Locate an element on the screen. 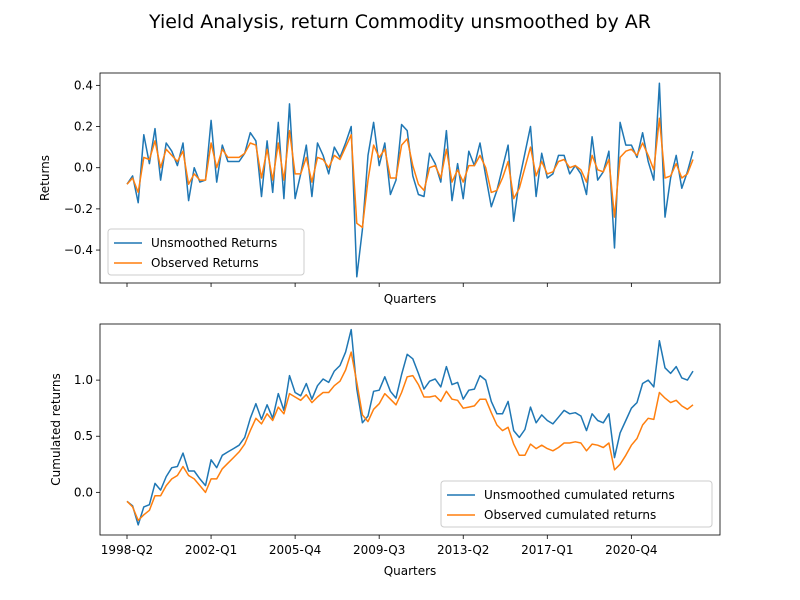 Image resolution: width=800 pixels, height=600 pixels. cumulated-xtick-label: 2013-Q2 is located at coordinates (463, 550).